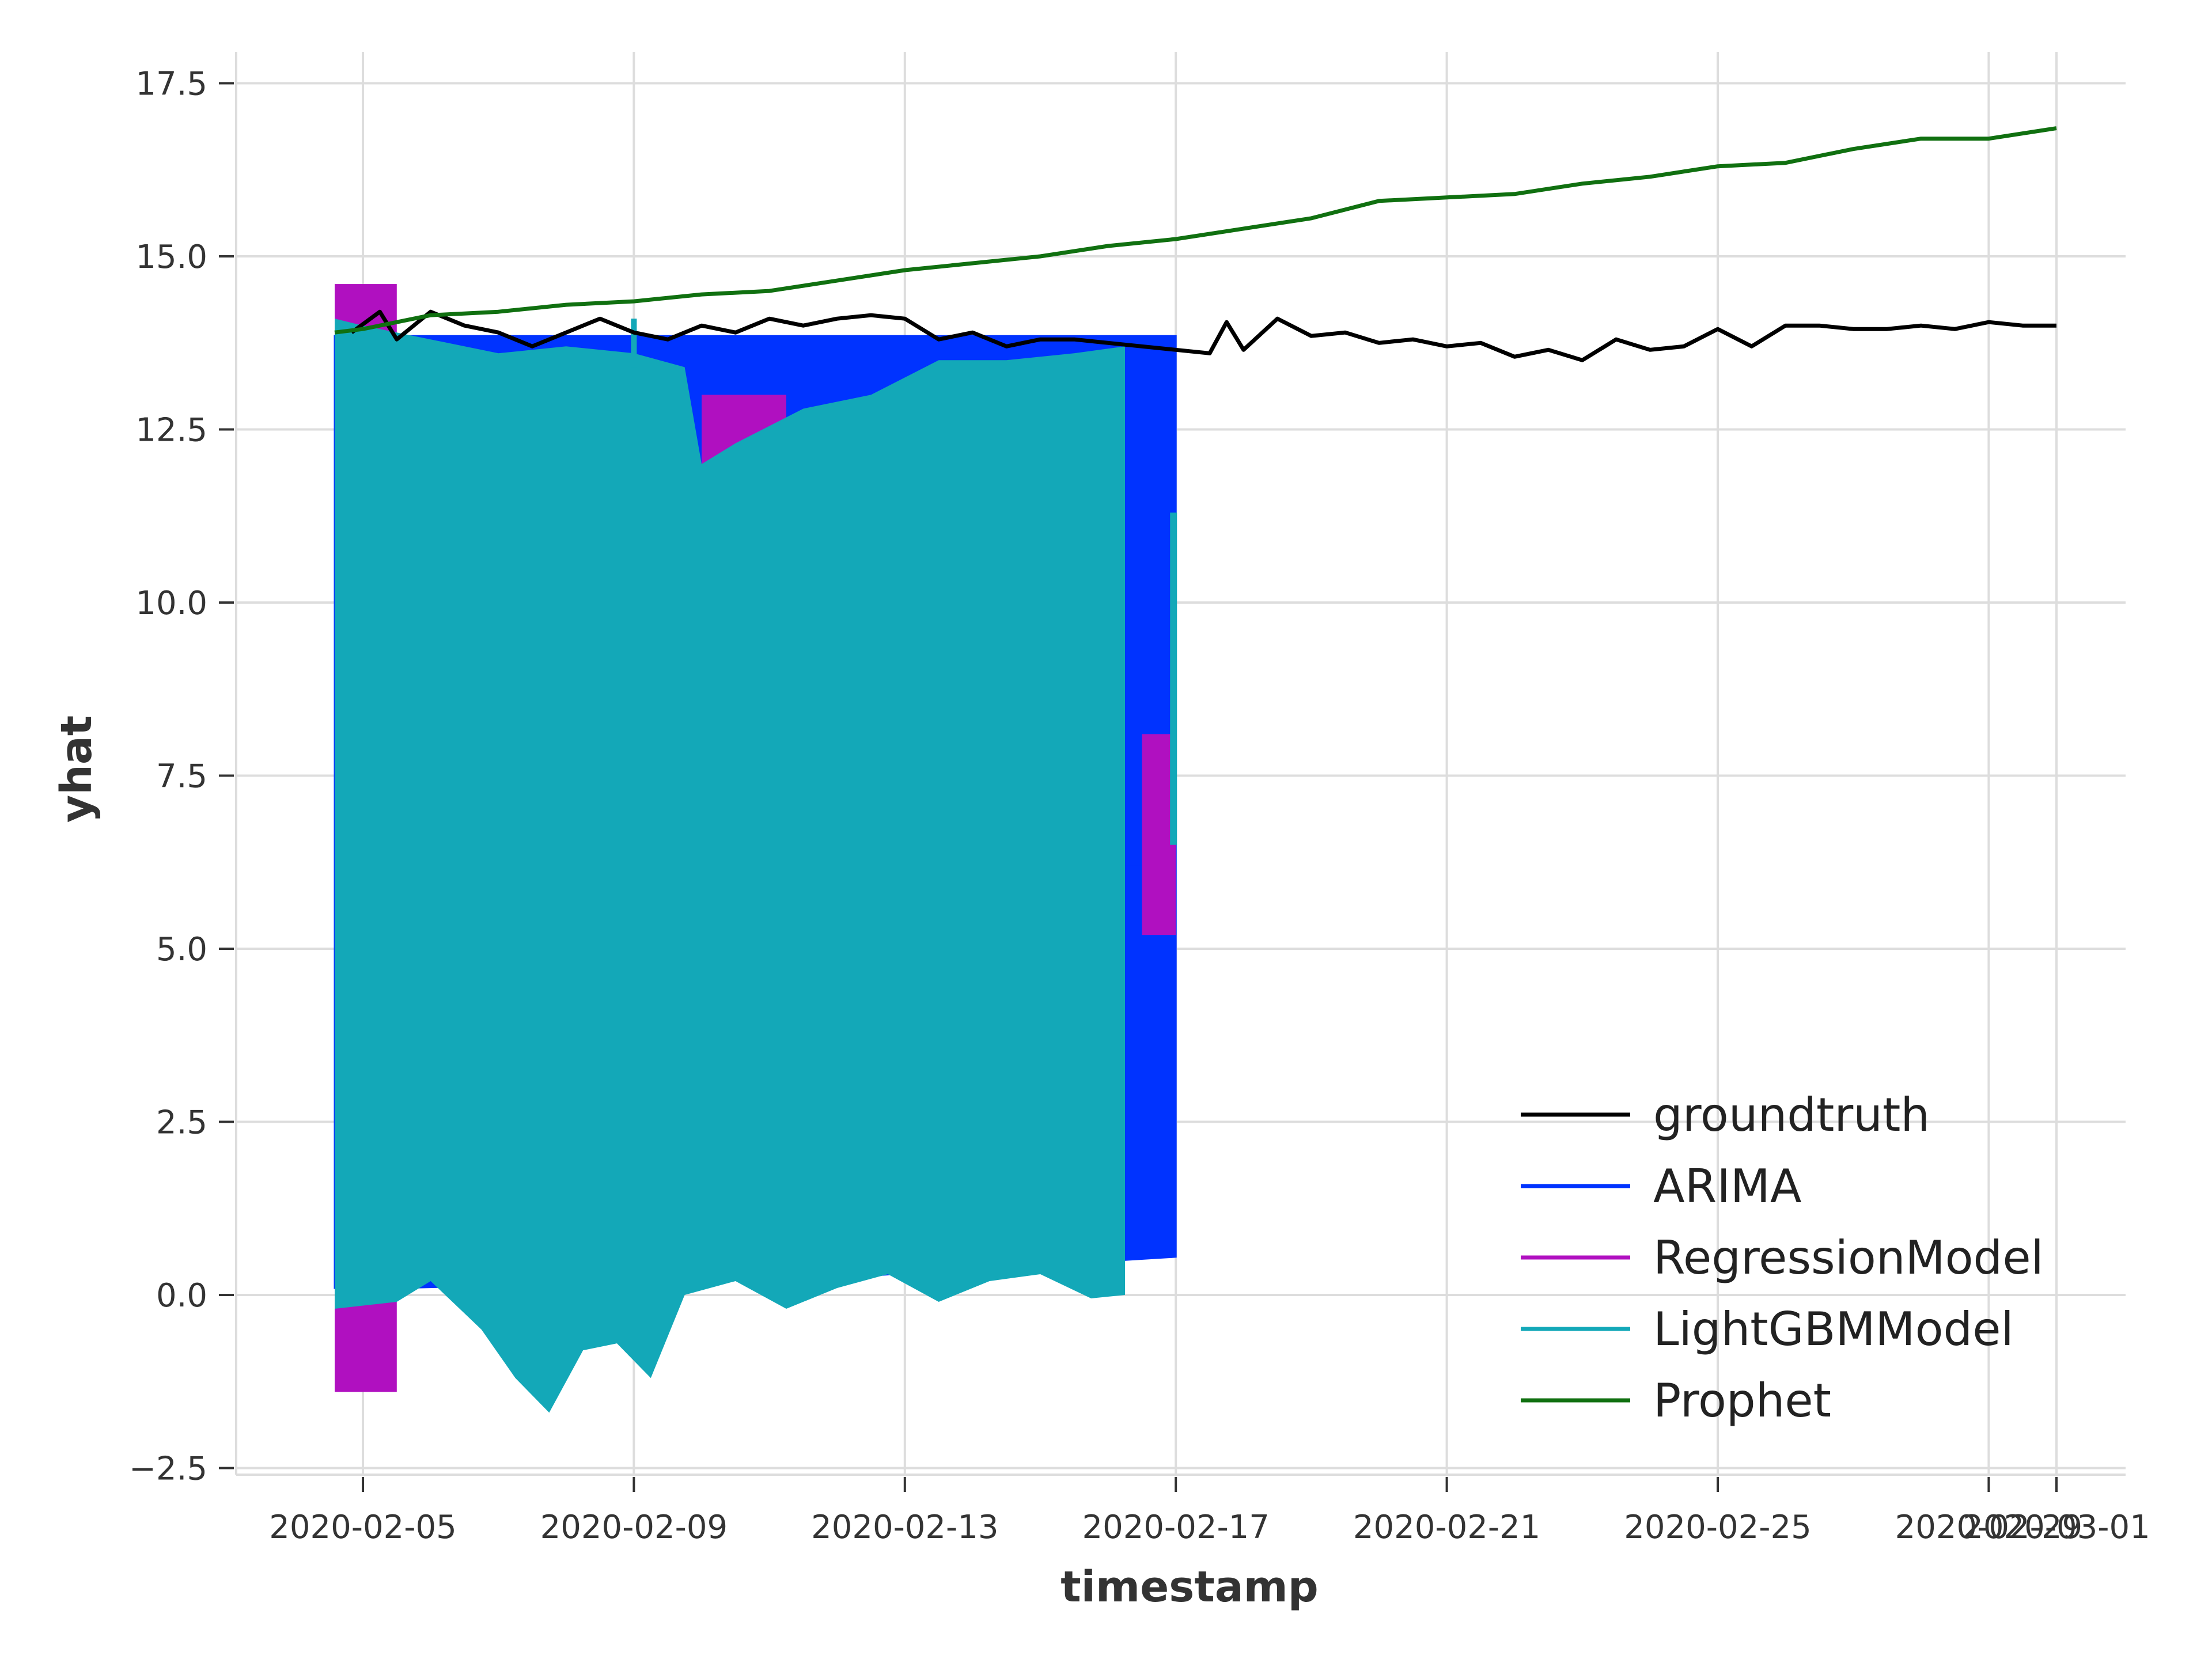 This screenshot has width=2212, height=1659. I want to click on legend-label: LightGBMModel, so click(1833, 1329).